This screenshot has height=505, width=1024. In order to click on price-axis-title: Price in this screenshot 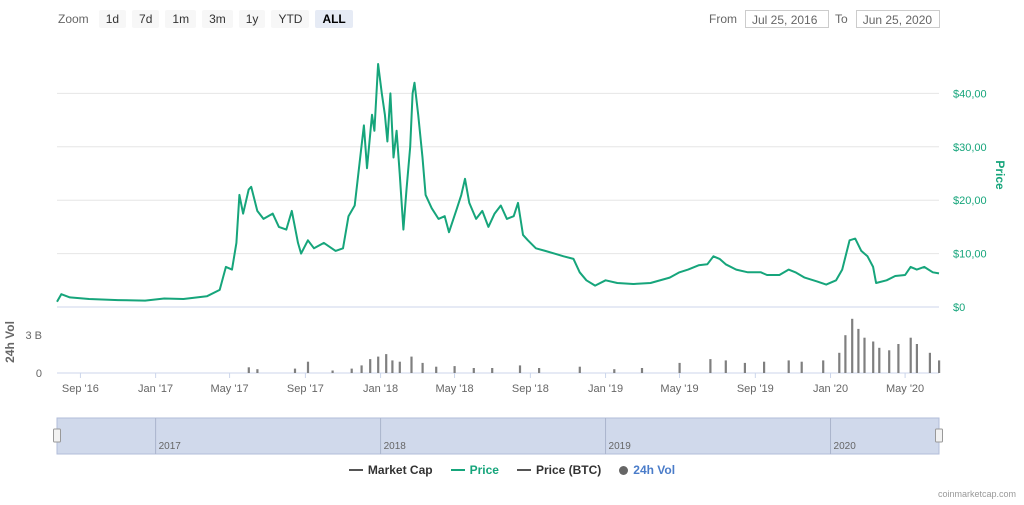, I will do `click(1000, 175)`.